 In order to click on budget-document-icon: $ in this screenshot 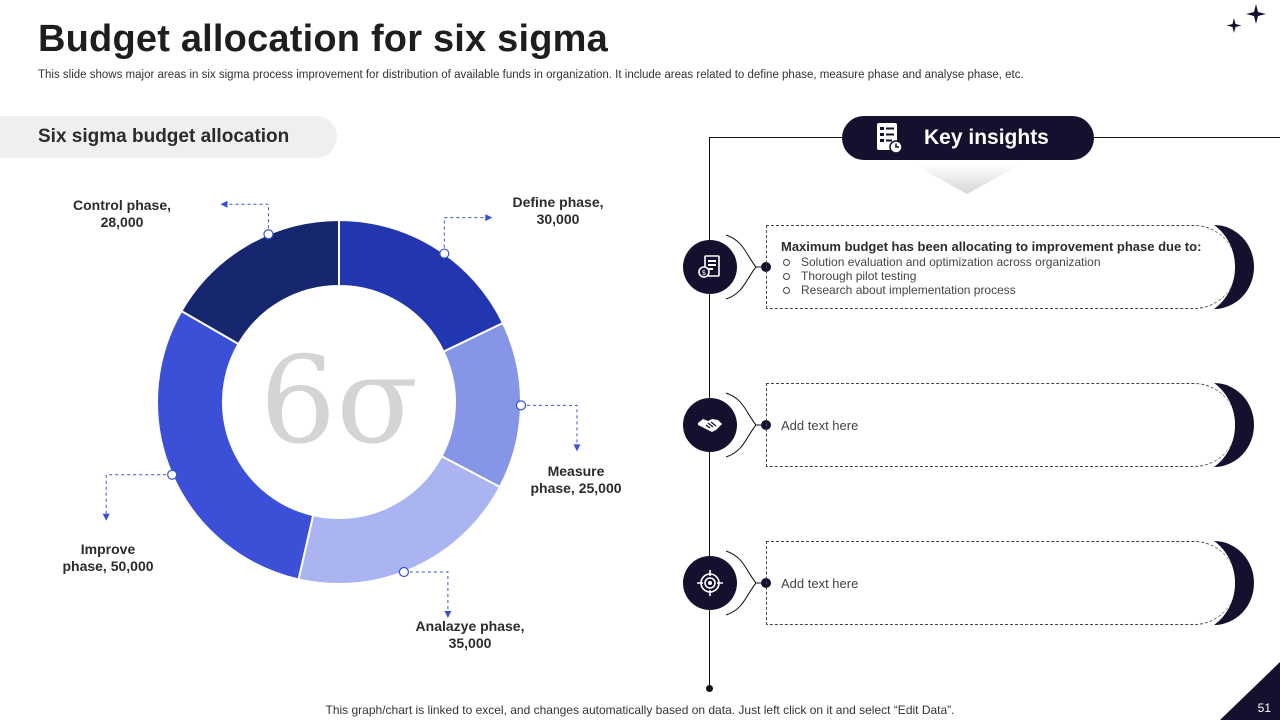, I will do `click(709, 266)`.